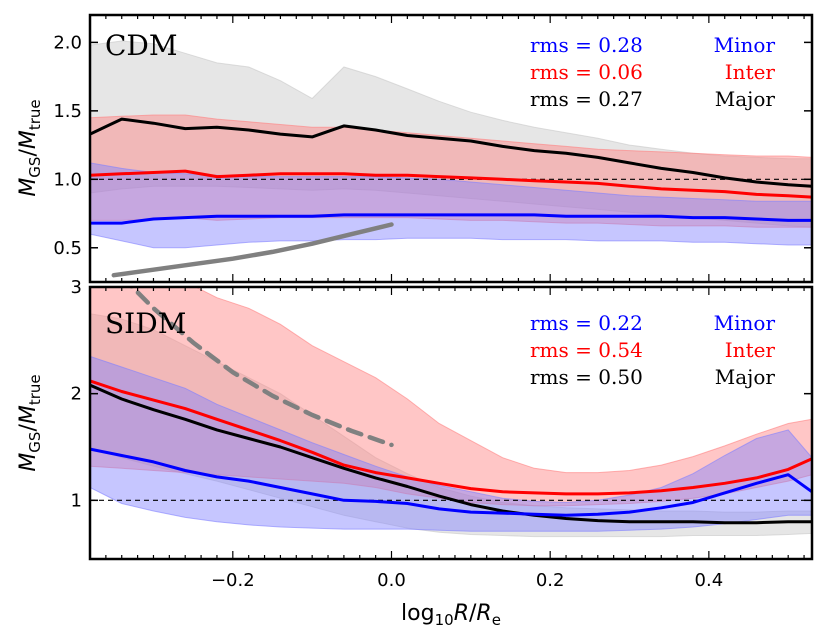 The image size is (831, 635). What do you see at coordinates (391, 580) in the screenshot?
I see `sidm-xtick-label: 0.0` at bounding box center [391, 580].